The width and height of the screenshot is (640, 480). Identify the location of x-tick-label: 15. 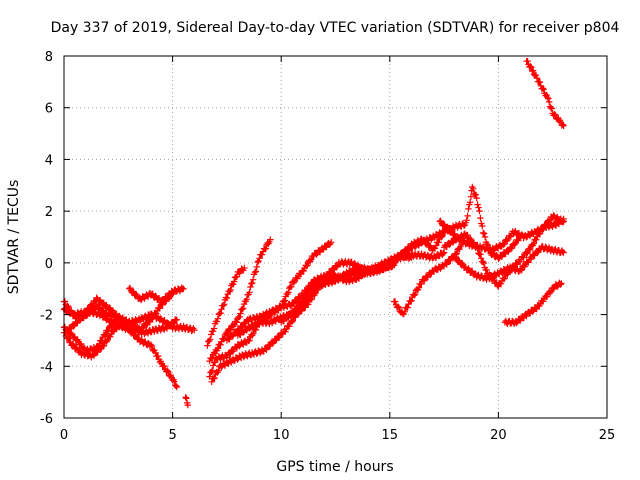
(390, 435).